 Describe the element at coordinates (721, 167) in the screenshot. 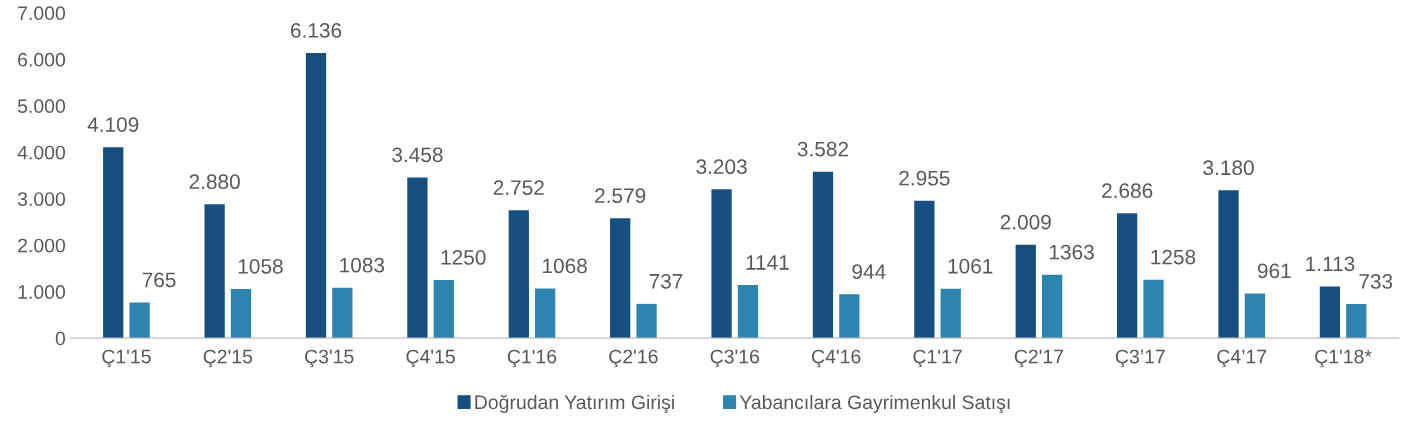

I see `data-label: 3.203` at that location.